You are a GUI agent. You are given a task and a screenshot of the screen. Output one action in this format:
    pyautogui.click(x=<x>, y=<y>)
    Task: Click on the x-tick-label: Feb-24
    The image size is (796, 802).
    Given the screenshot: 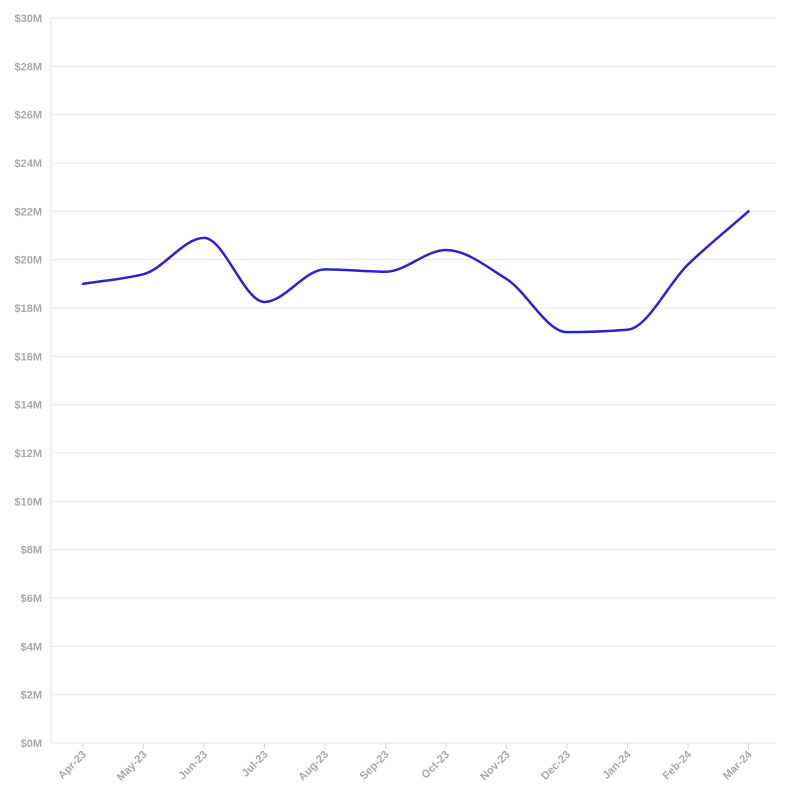 What is the action you would take?
    pyautogui.click(x=678, y=765)
    